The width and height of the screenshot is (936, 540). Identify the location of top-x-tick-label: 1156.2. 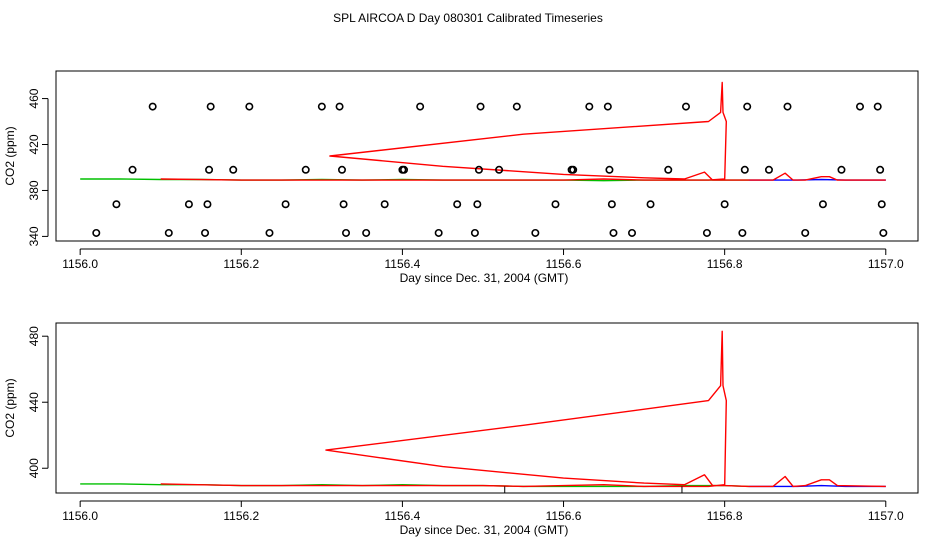
(241, 264).